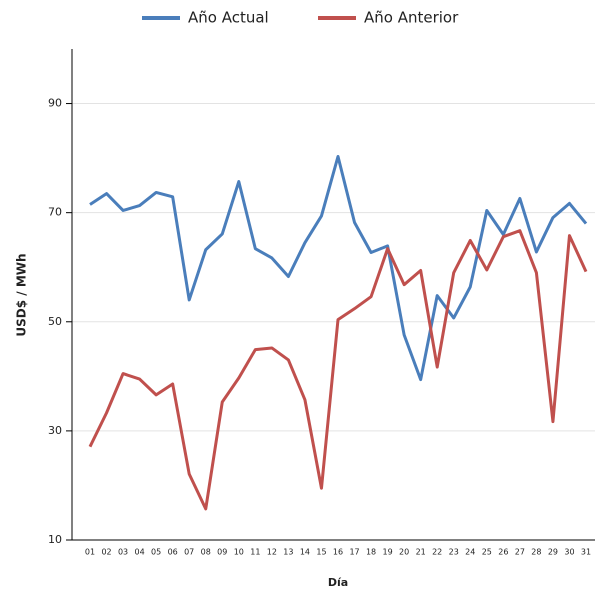  What do you see at coordinates (22, 294) in the screenshot?
I see `y-axis-title: USD$ / MWh` at bounding box center [22, 294].